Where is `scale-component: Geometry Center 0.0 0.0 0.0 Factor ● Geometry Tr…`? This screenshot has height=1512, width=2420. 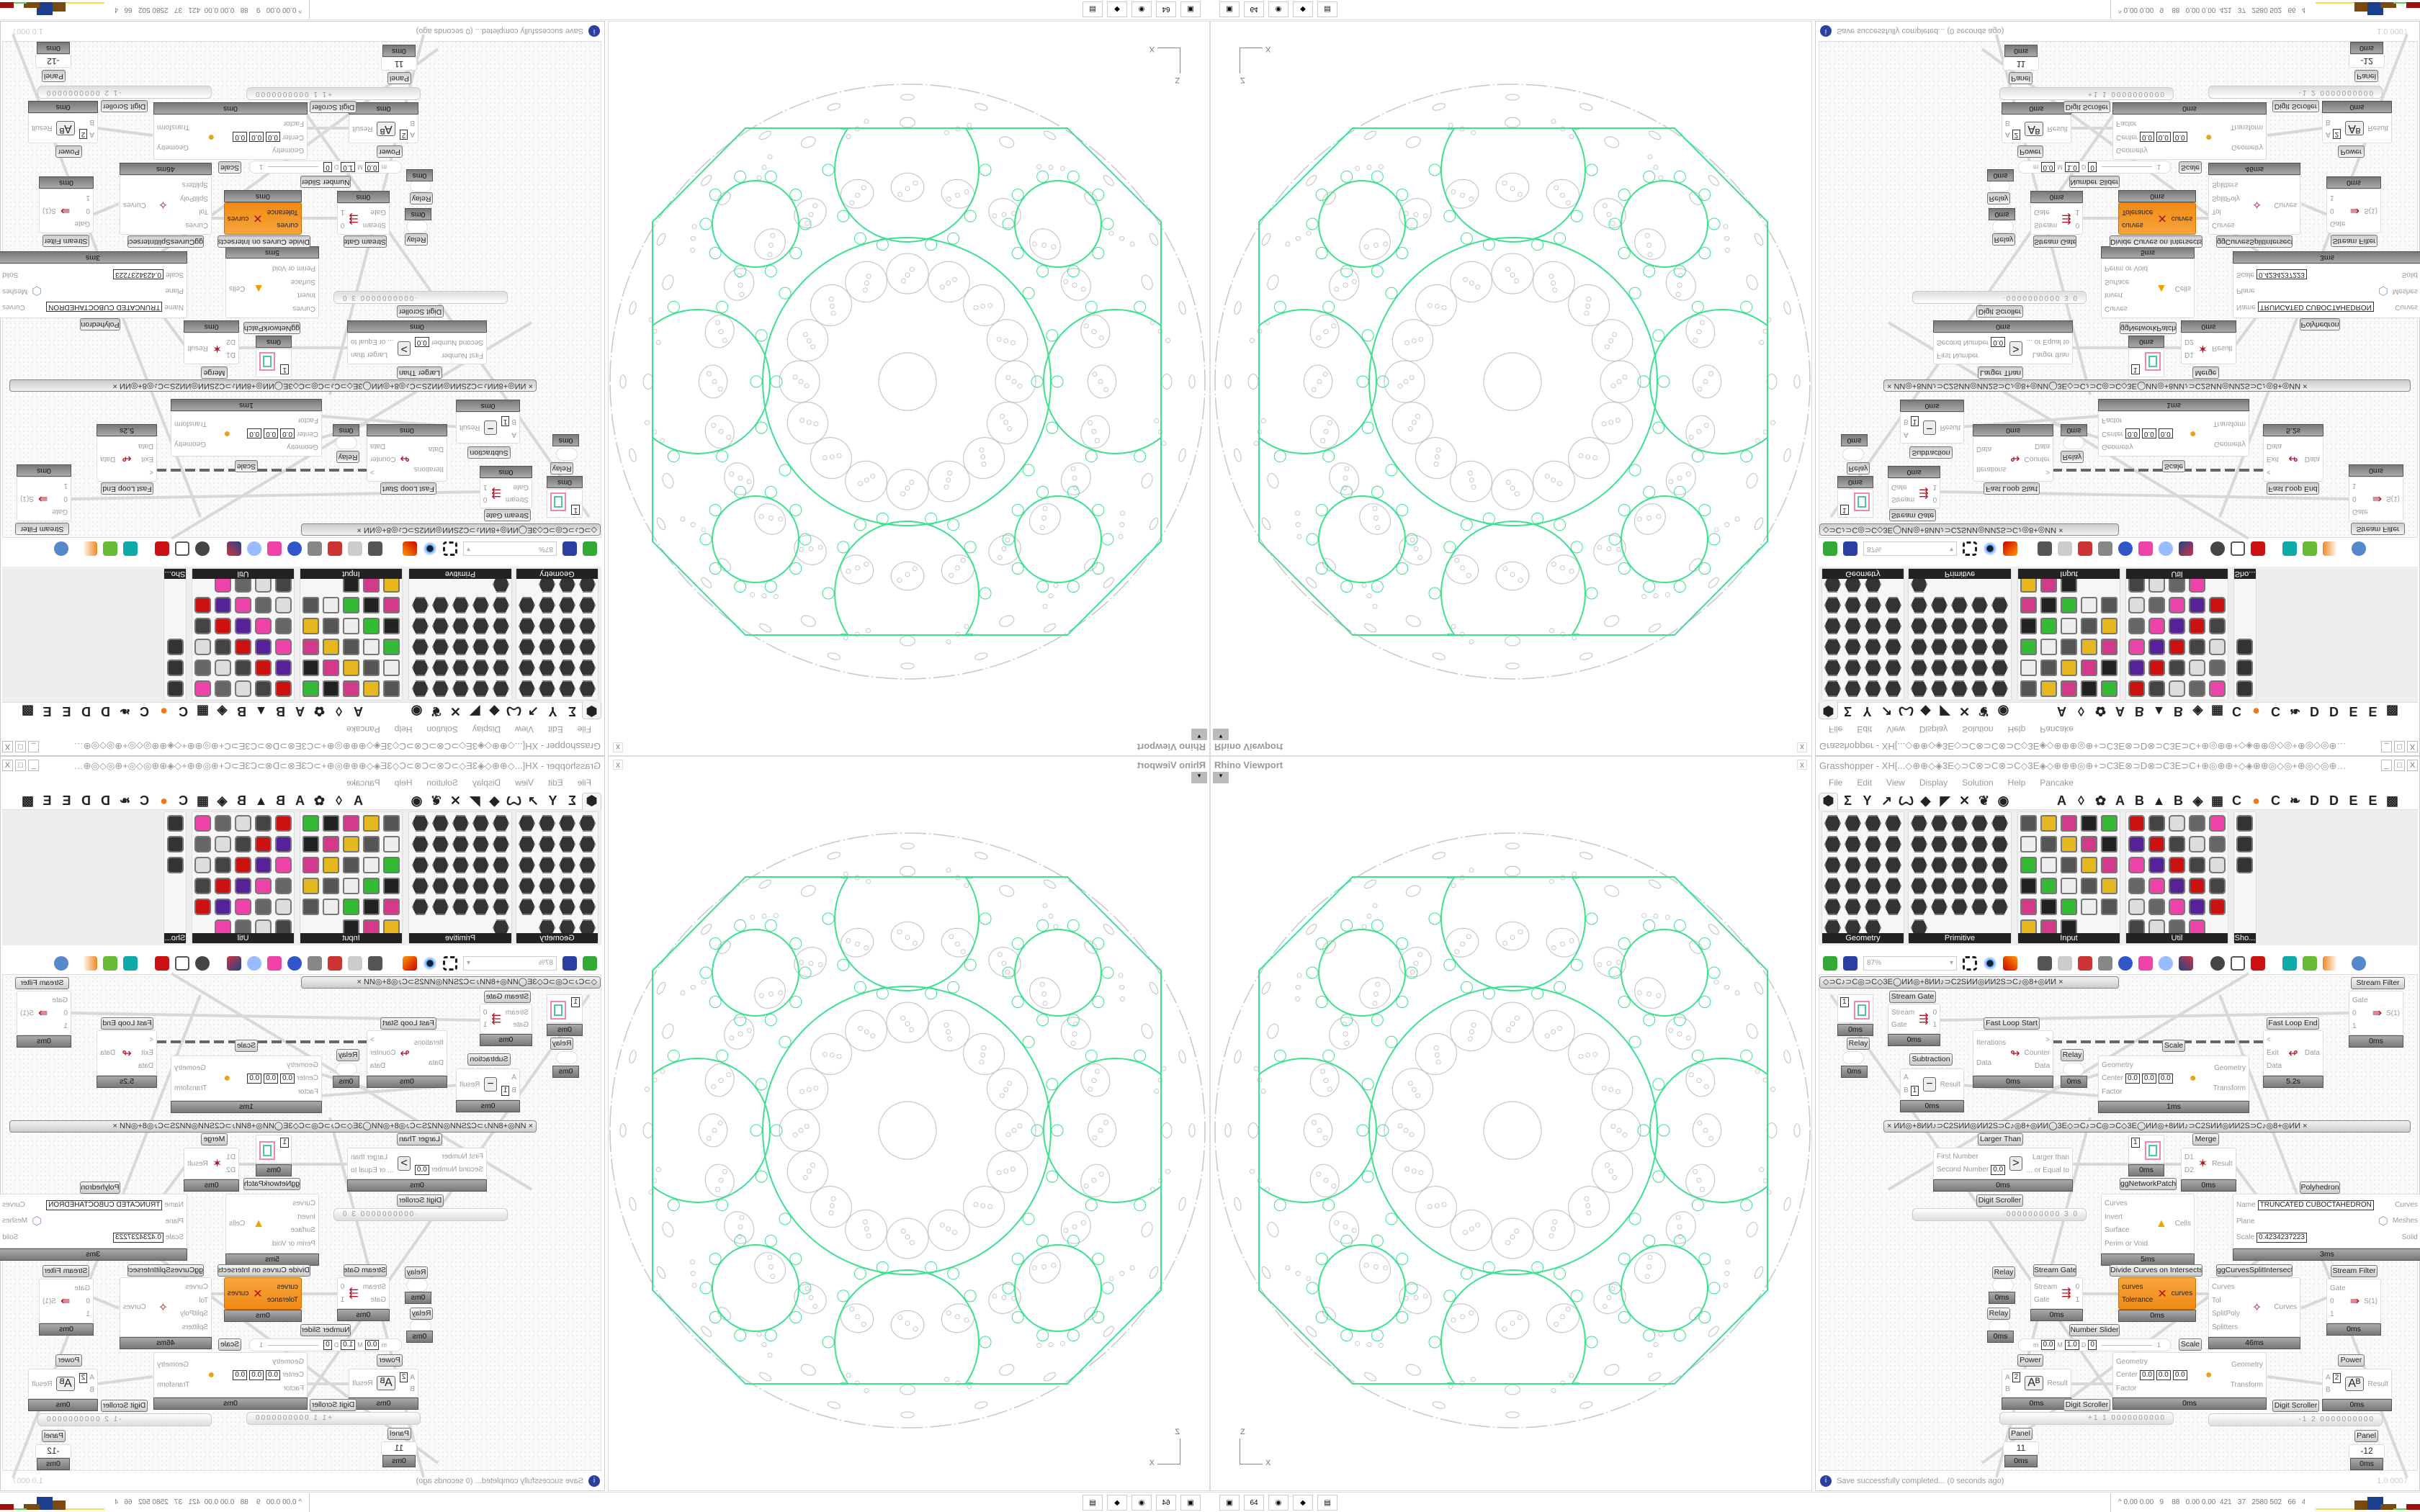
scale-component: Geometry Center 0.0 0.0 0.0 Factor ● Geometry Tr… is located at coordinates (246, 1078).